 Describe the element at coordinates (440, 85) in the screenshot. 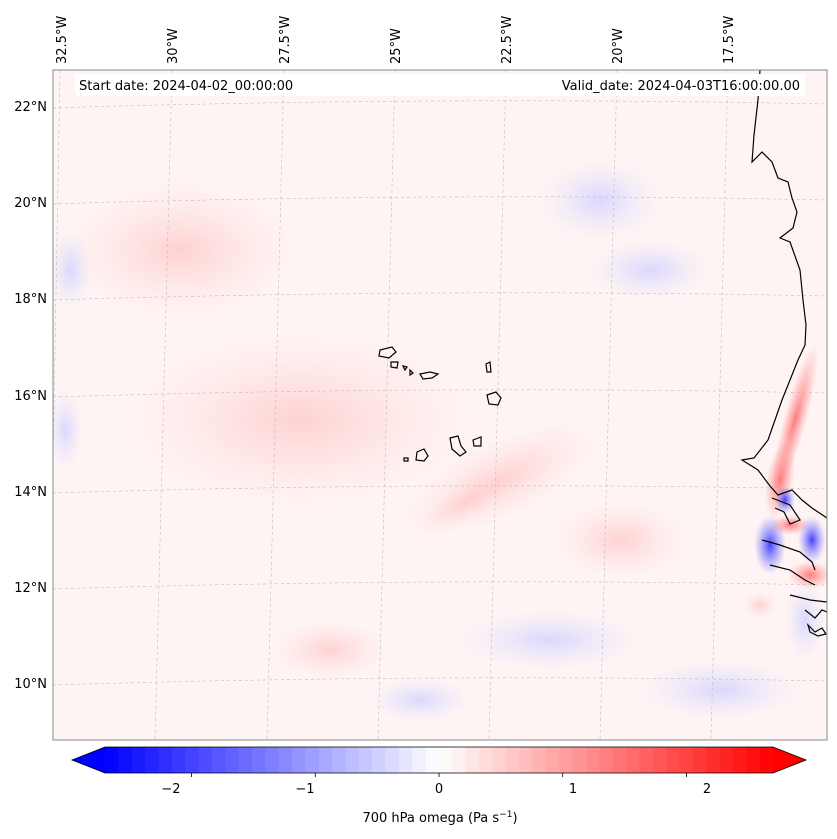

I see `title-strip` at that location.